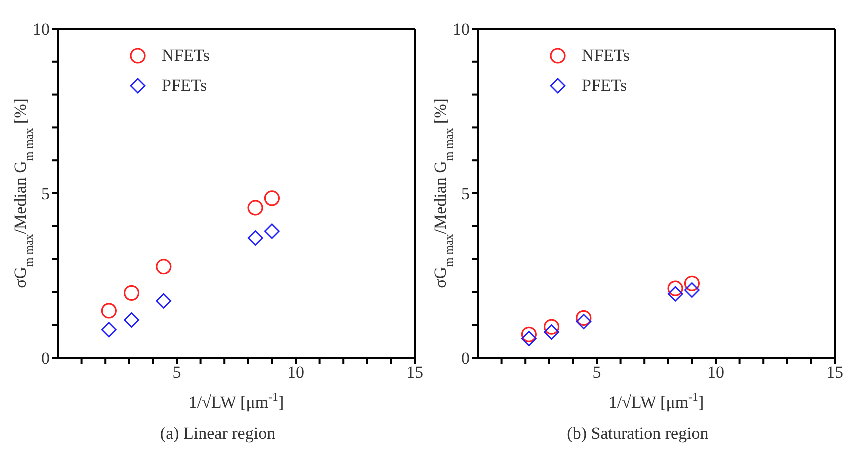  What do you see at coordinates (218, 434) in the screenshot?
I see `text: (a) Linear region` at bounding box center [218, 434].